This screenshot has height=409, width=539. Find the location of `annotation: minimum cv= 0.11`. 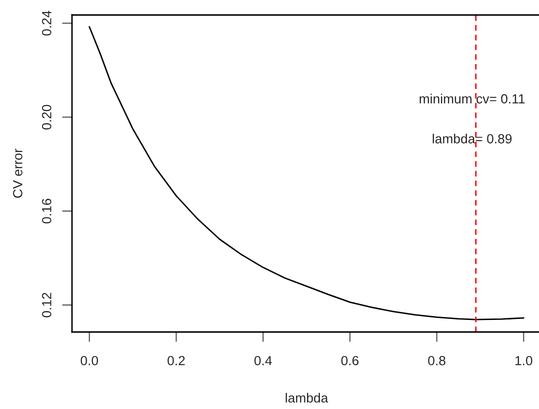

annotation: minimum cv= 0.11 is located at coordinates (472, 99).